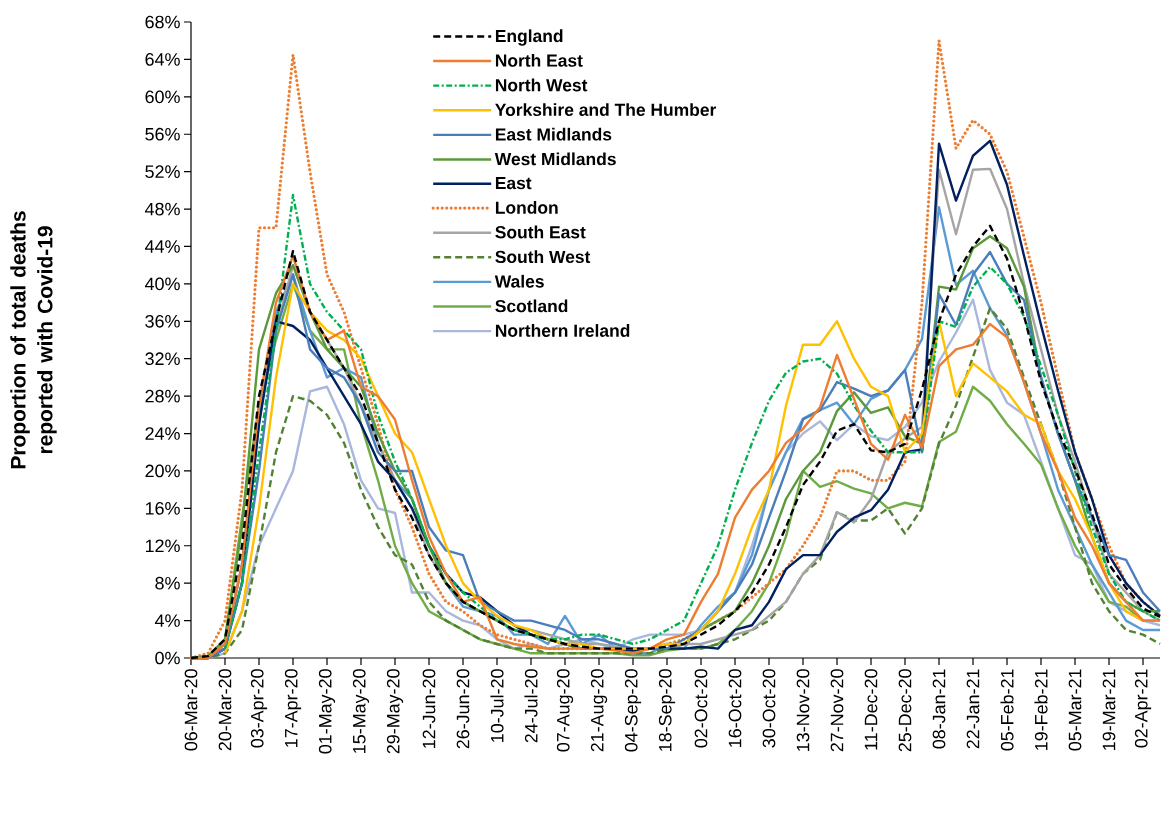 This screenshot has width=1166, height=819. Describe the element at coordinates (1041, 709) in the screenshot. I see `x-tick-label: 19-Feb-21` at that location.